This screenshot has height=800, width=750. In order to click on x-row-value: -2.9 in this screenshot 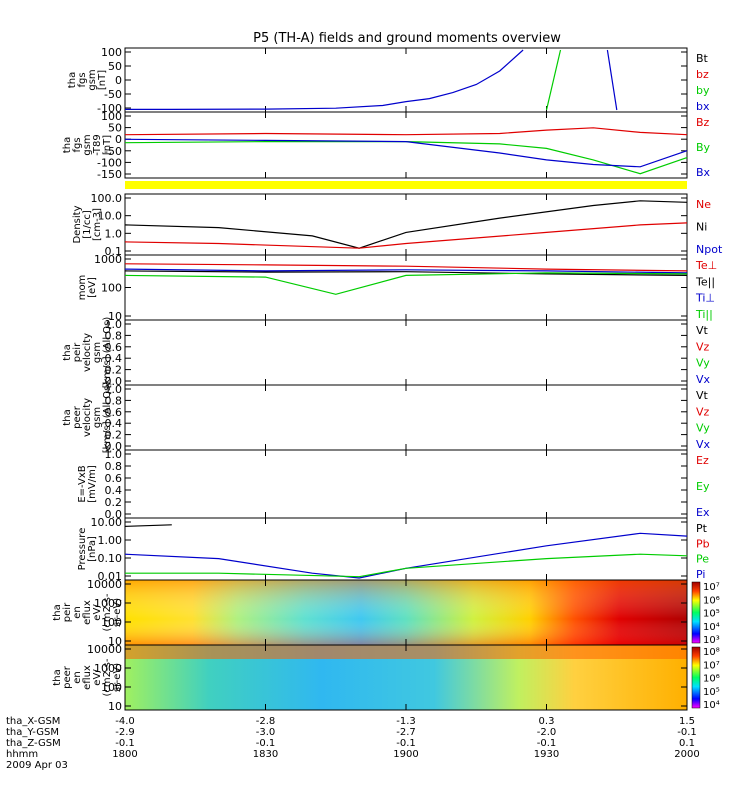, I will do `click(125, 732)`.